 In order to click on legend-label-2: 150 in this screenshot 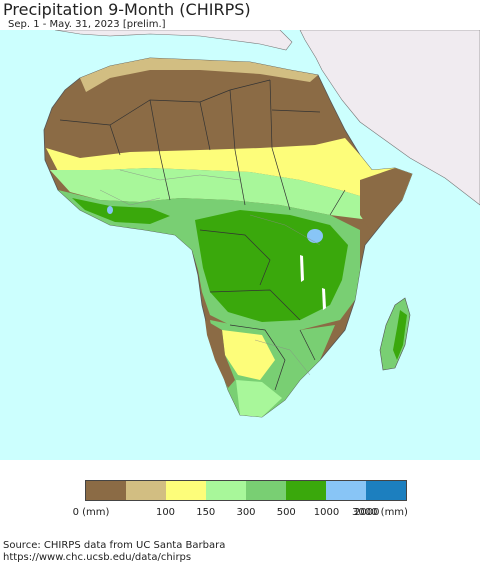, I will do `click(206, 512)`.